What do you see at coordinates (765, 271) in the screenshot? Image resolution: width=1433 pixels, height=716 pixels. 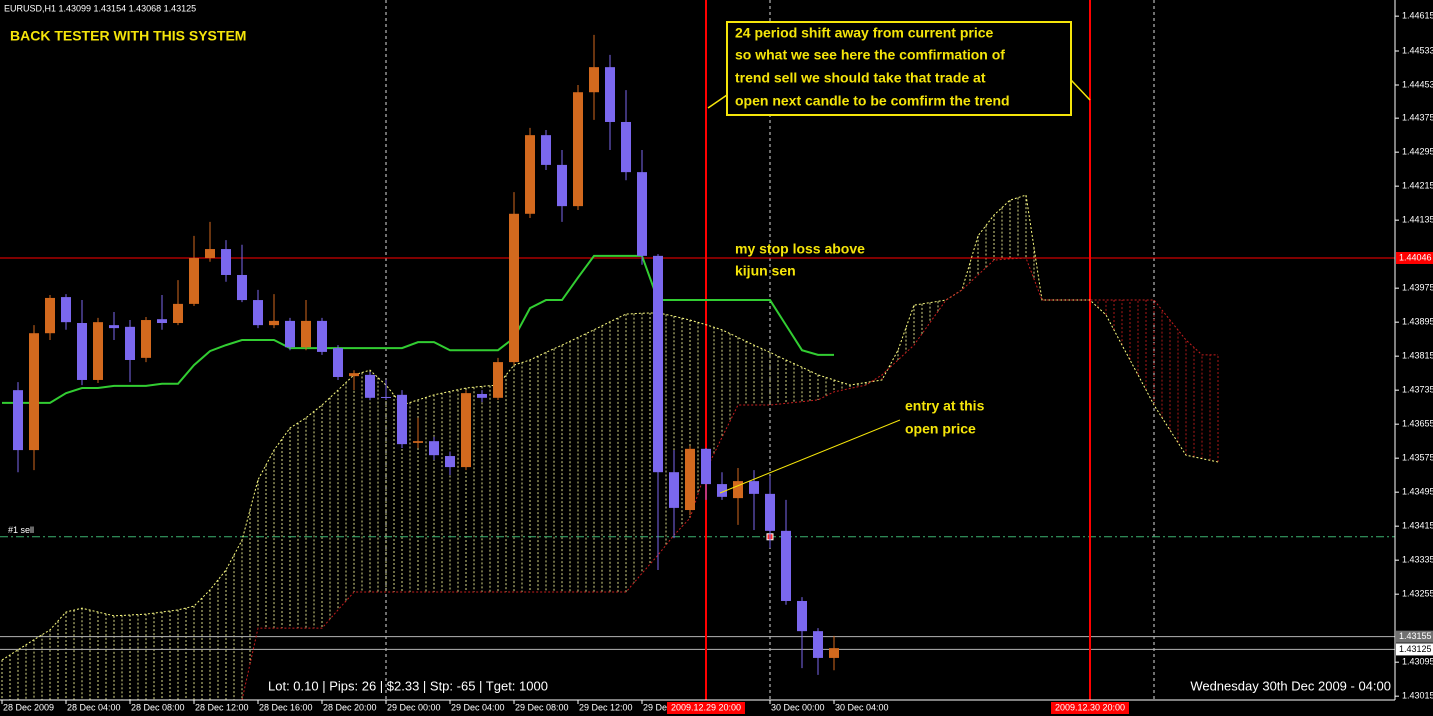 I see `stop-loss-note: kijun sen` at bounding box center [765, 271].